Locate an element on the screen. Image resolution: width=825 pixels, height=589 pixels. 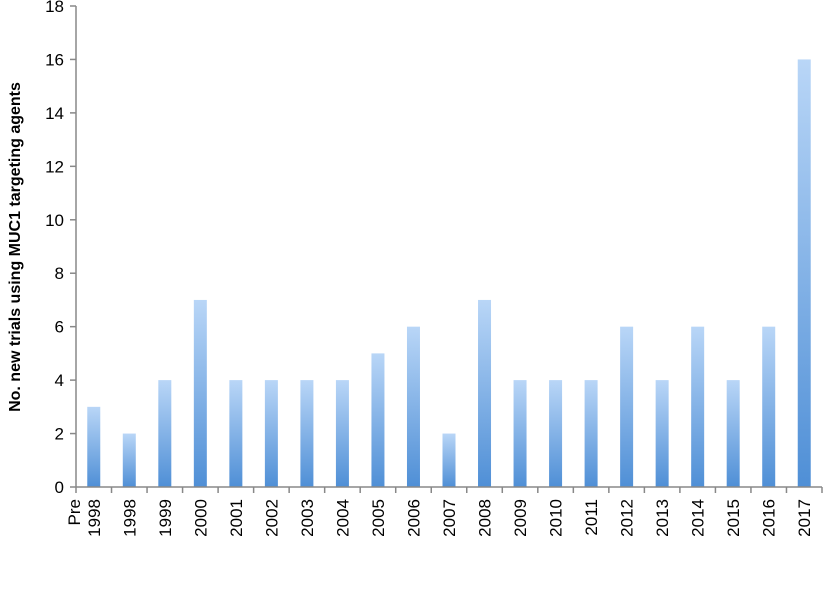
y-tick-label: 14 is located at coordinates (54, 113).